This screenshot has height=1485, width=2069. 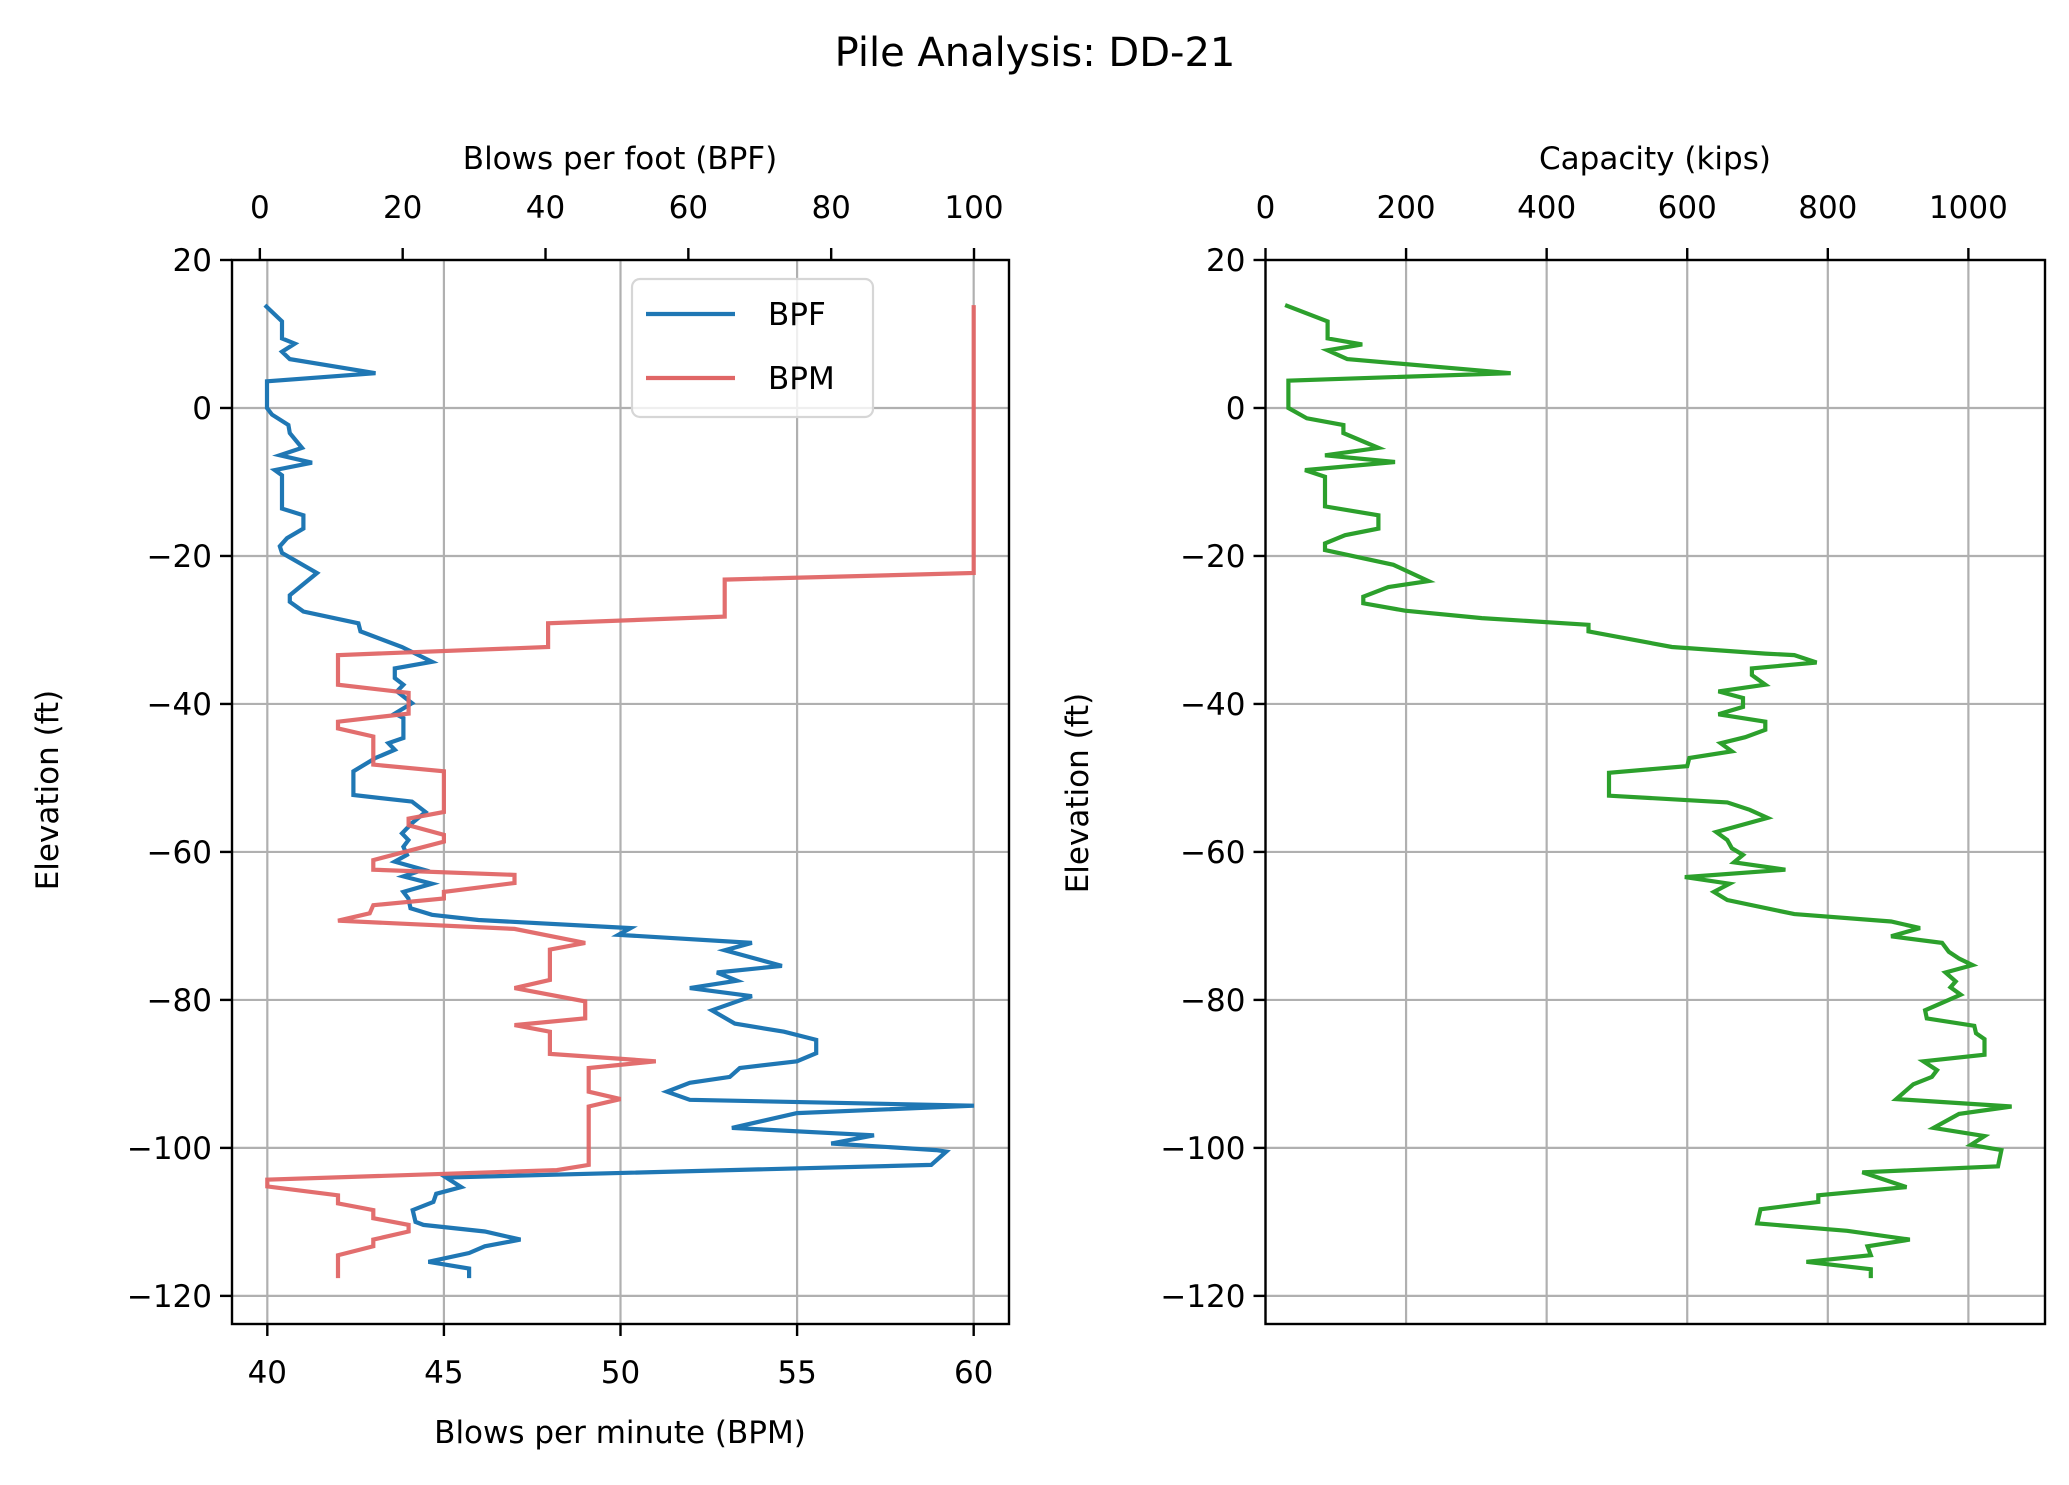 I want to click on figure-title: Pile Analysis: DD-21, so click(x=1035, y=53).